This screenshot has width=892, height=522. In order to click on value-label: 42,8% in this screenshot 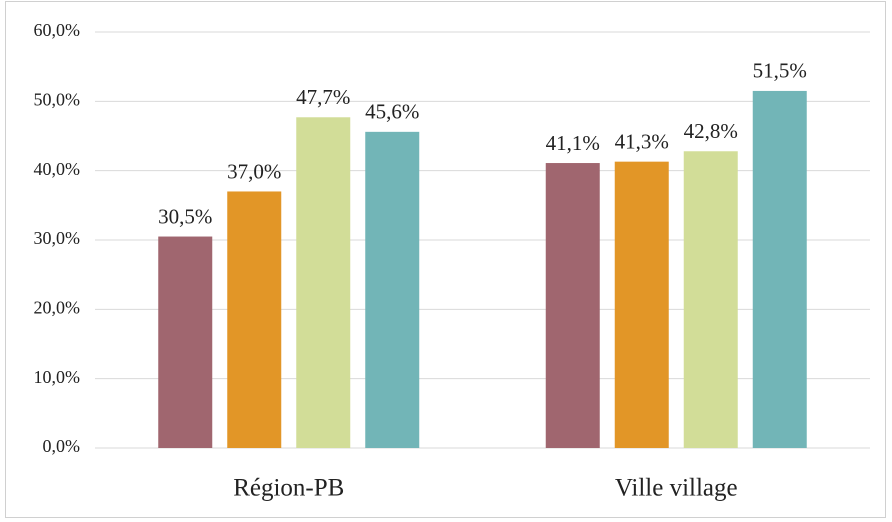, I will do `click(711, 131)`.